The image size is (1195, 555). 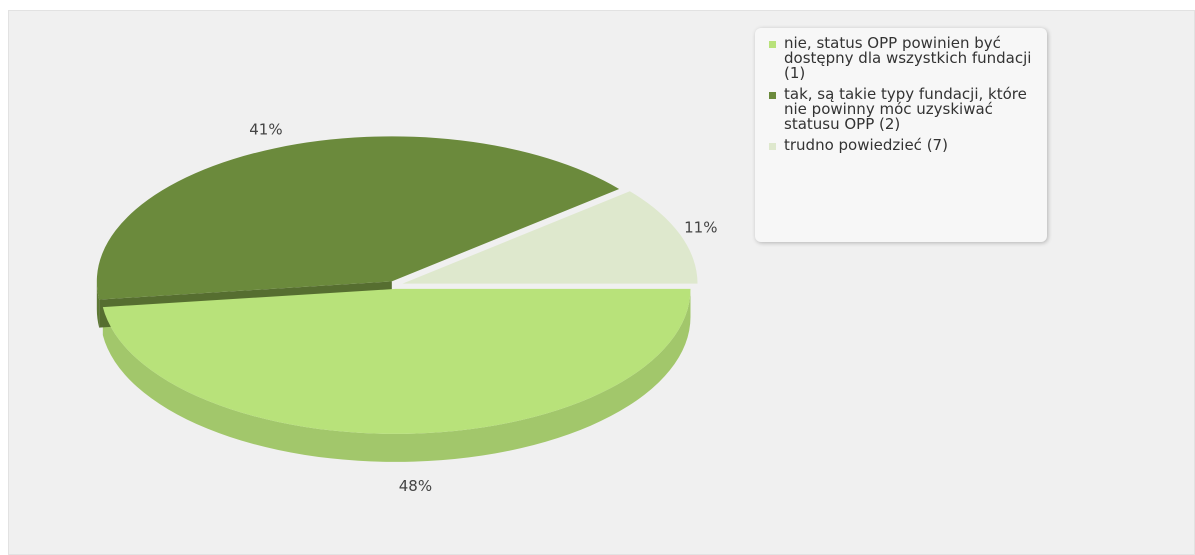 What do you see at coordinates (700, 227) in the screenshot?
I see `data-label: 11%` at bounding box center [700, 227].